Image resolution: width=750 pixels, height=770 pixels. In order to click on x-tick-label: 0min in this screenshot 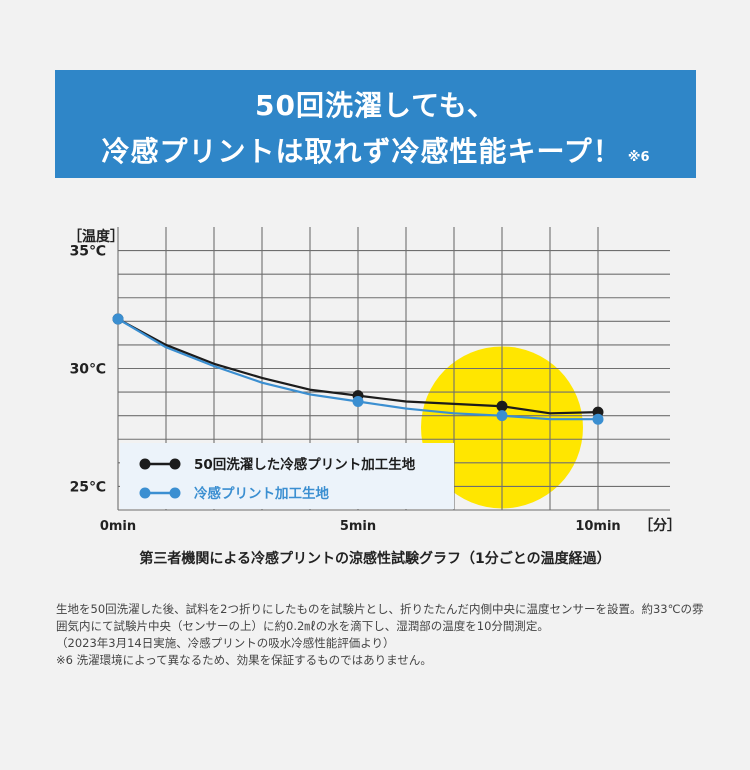, I will do `click(118, 526)`.